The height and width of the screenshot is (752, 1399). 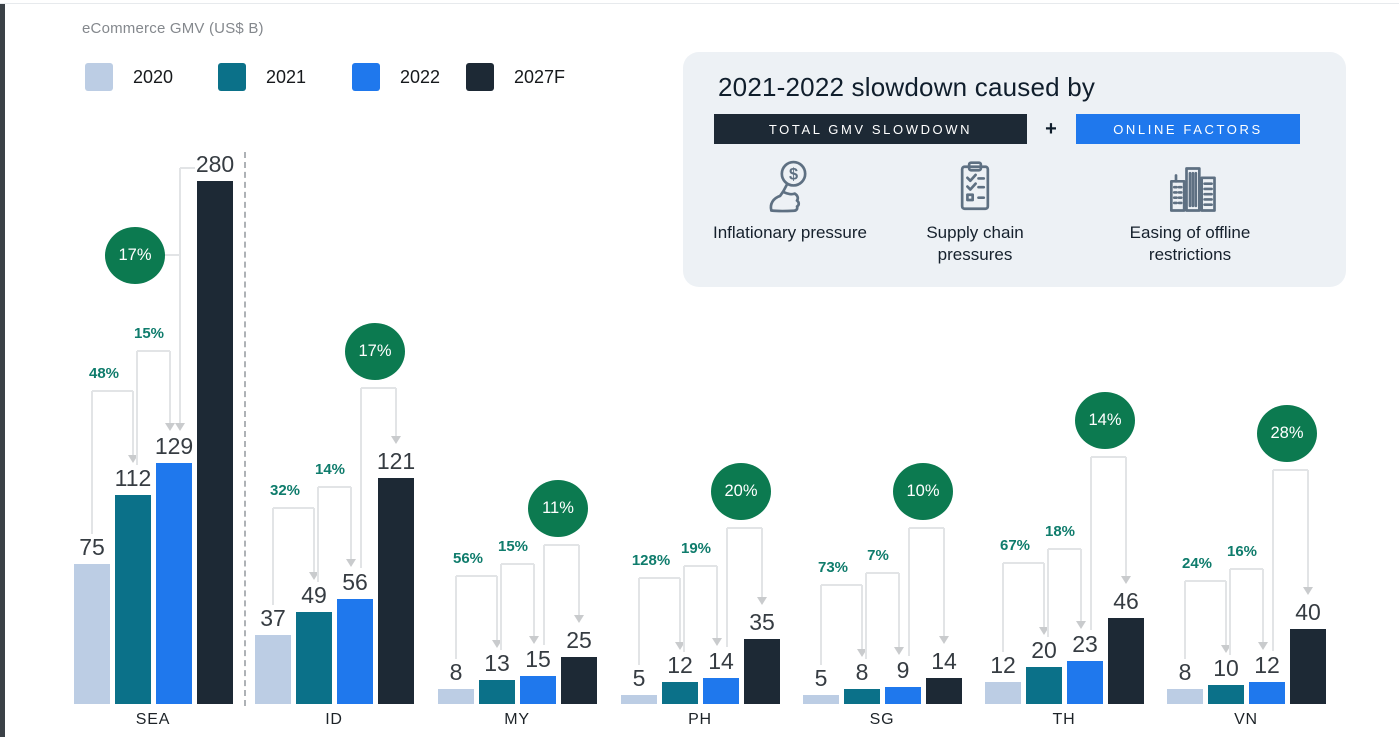 I want to click on legend-swatch-2020, so click(x=99, y=77).